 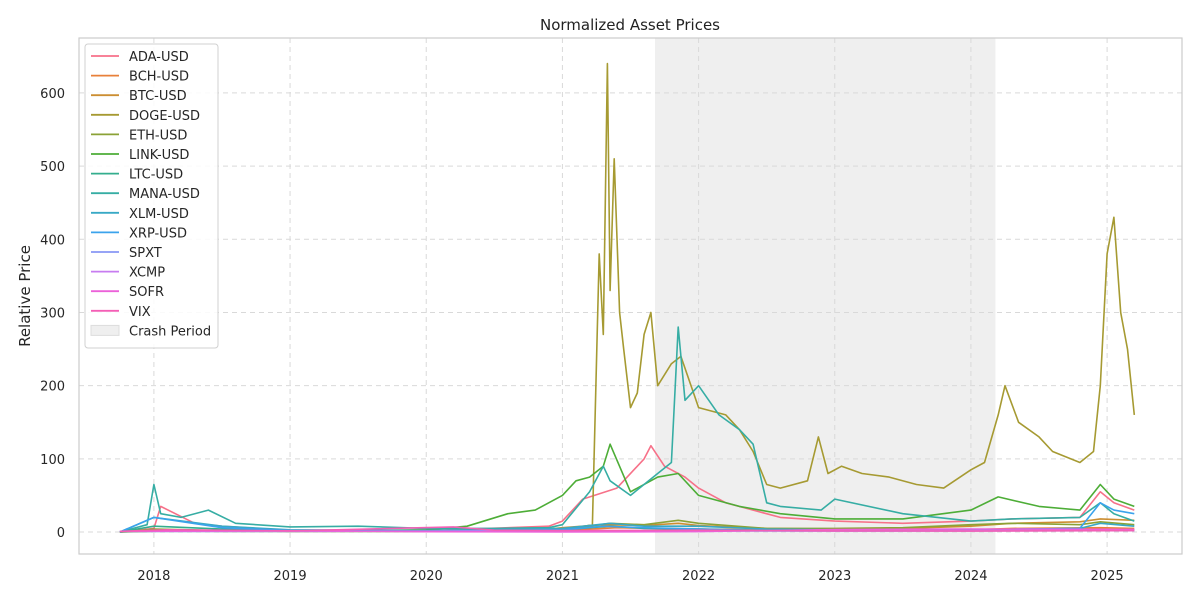 What do you see at coordinates (147, 273) in the screenshot?
I see `legend-label: XCMP` at bounding box center [147, 273].